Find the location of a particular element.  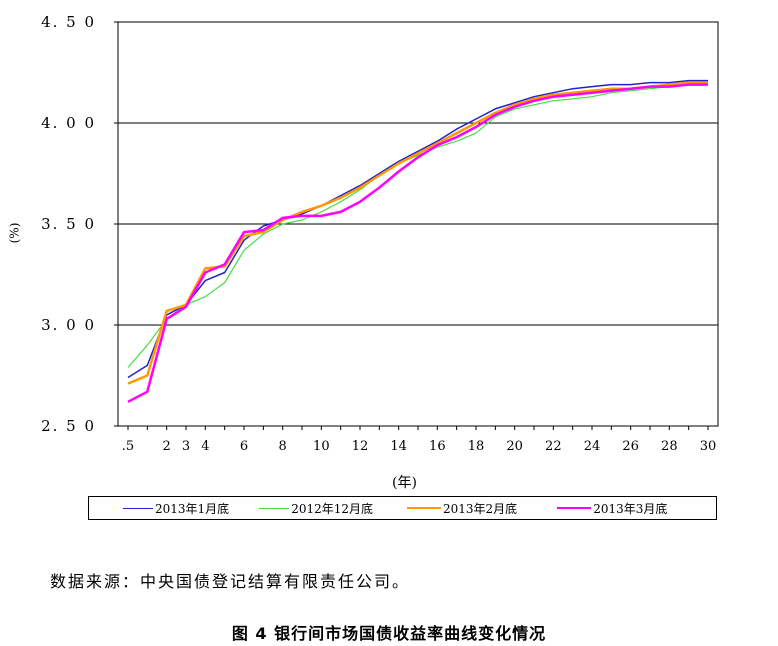

x-tick-label: 3 is located at coordinates (186, 446).